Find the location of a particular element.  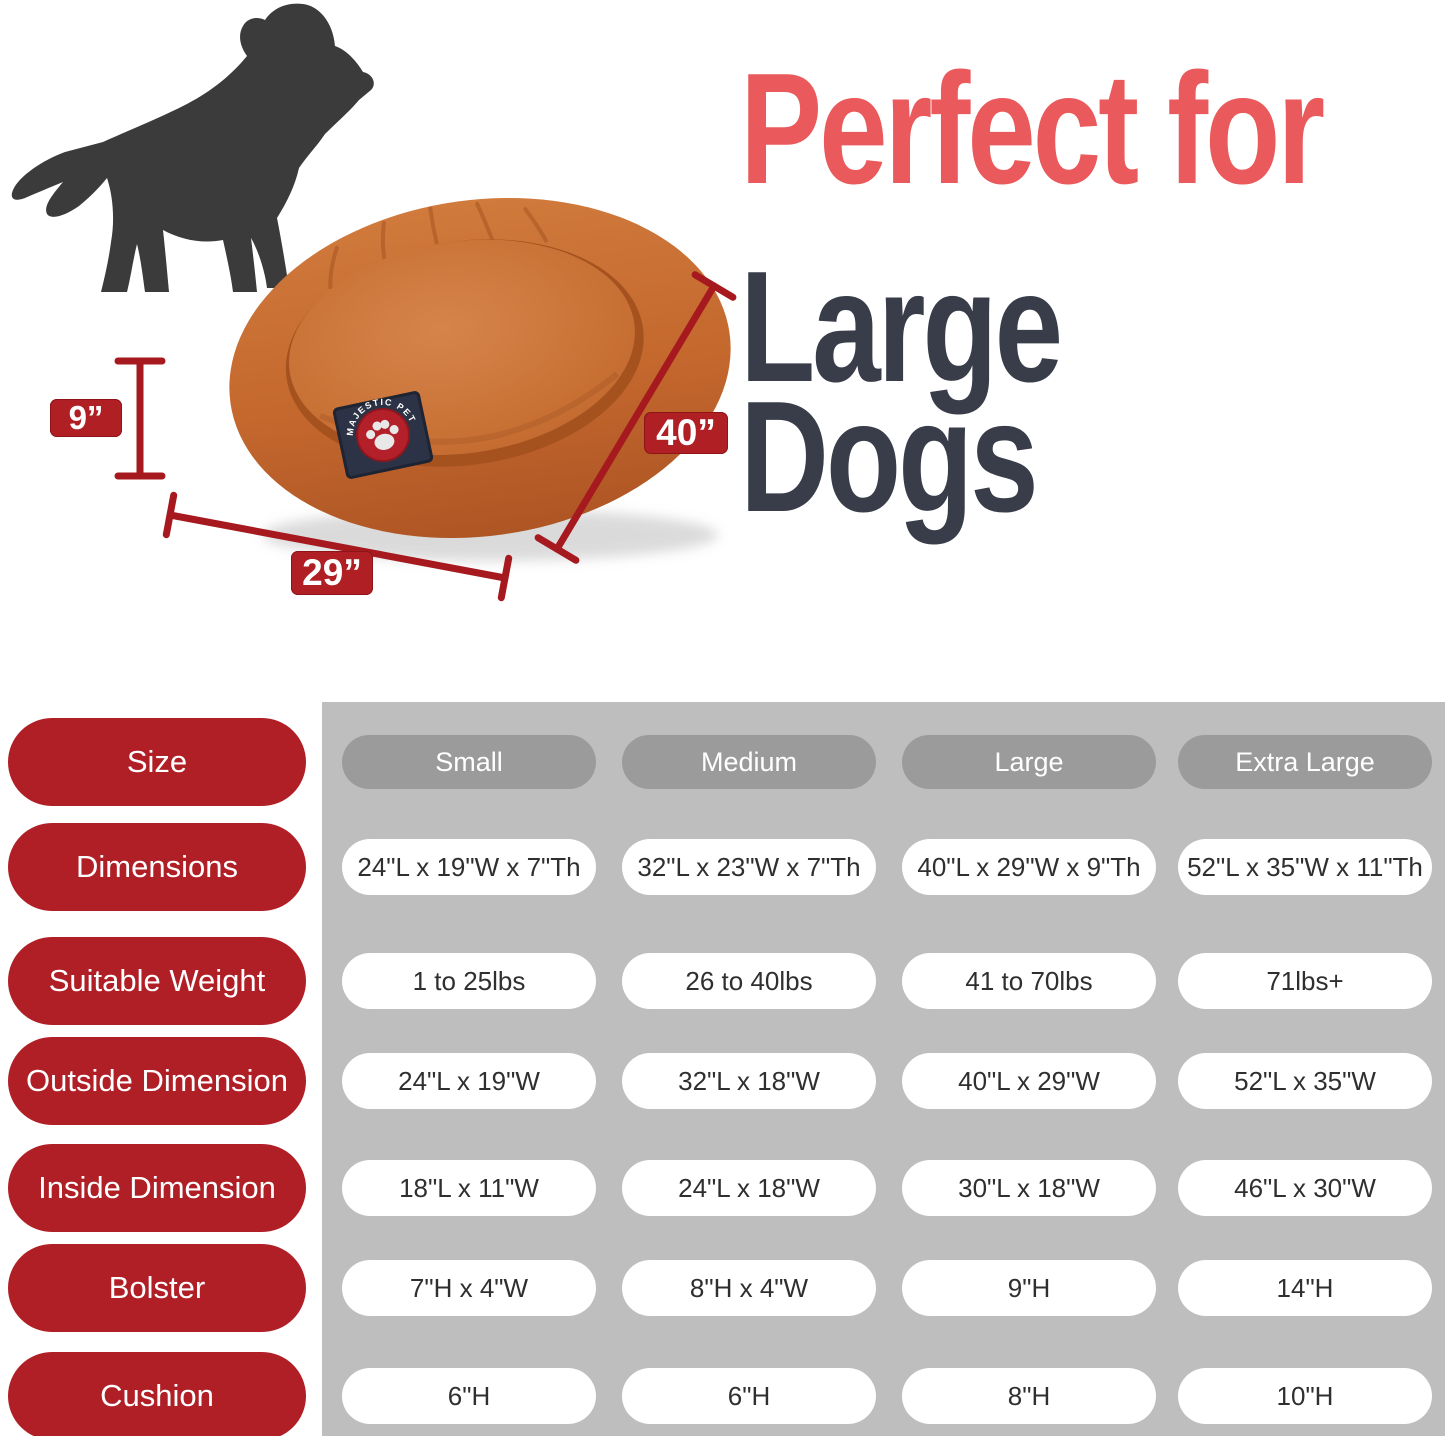

bolster-pleats is located at coordinates (438, 245).